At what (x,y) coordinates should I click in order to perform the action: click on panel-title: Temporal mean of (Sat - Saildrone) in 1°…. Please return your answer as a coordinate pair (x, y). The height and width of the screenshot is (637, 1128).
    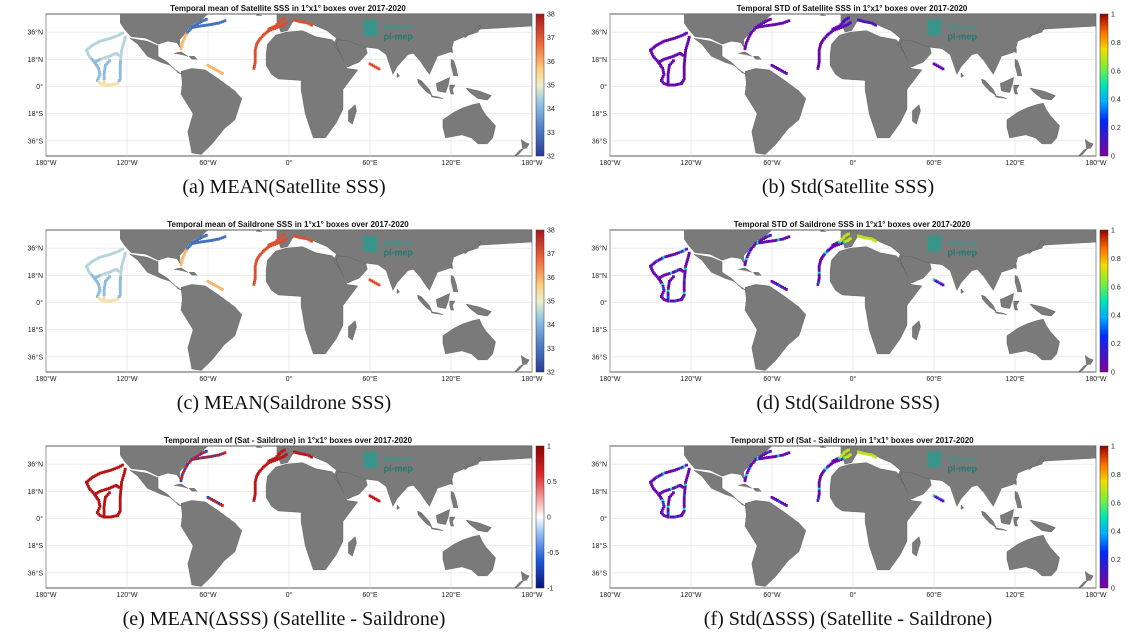
    Looking at the image, I should click on (288, 440).